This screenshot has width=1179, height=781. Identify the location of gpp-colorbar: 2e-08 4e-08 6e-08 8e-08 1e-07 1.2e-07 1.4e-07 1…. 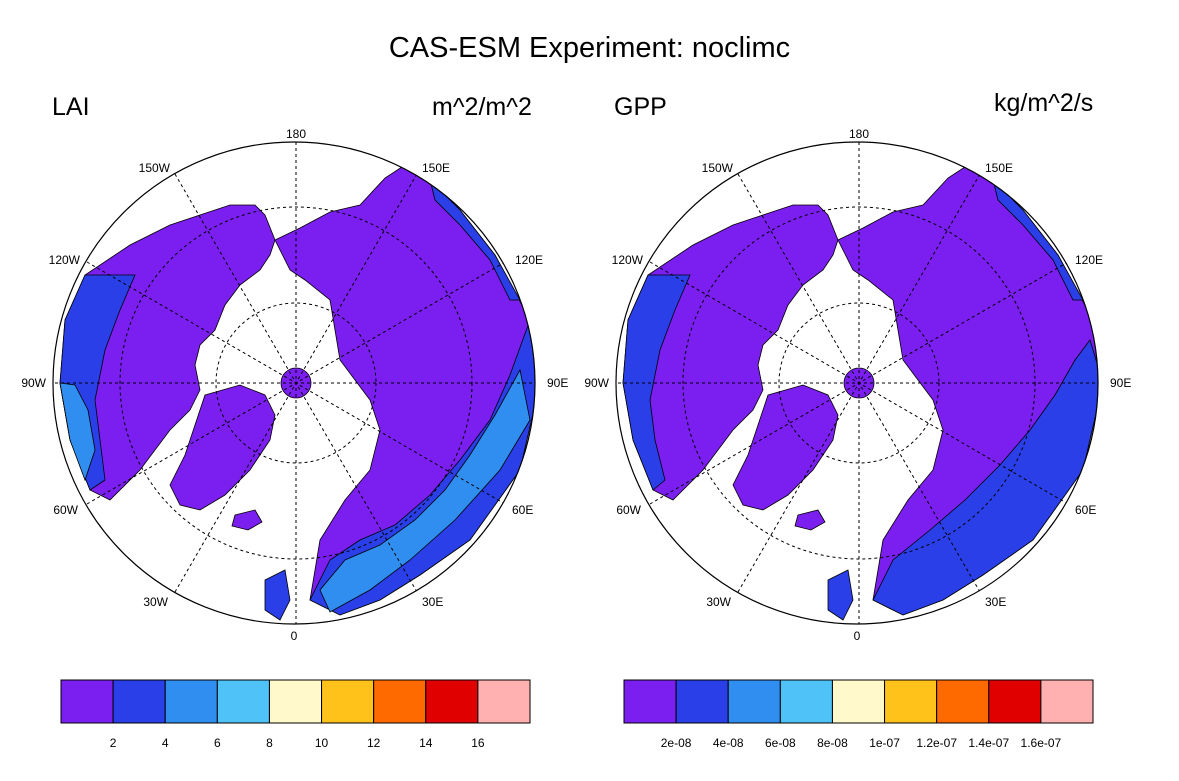
(858, 714).